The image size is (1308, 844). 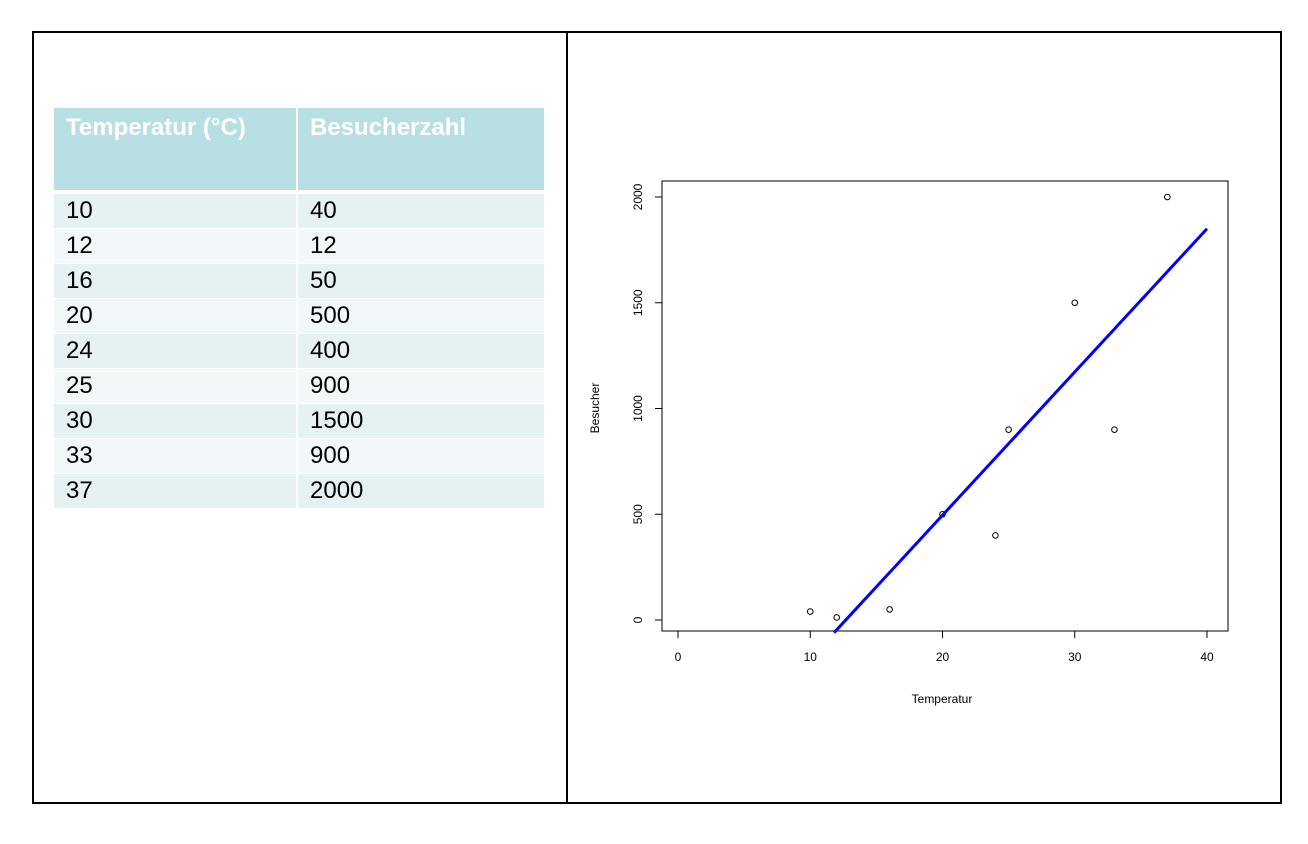 I want to click on x-tick-label: 20, so click(x=943, y=657).